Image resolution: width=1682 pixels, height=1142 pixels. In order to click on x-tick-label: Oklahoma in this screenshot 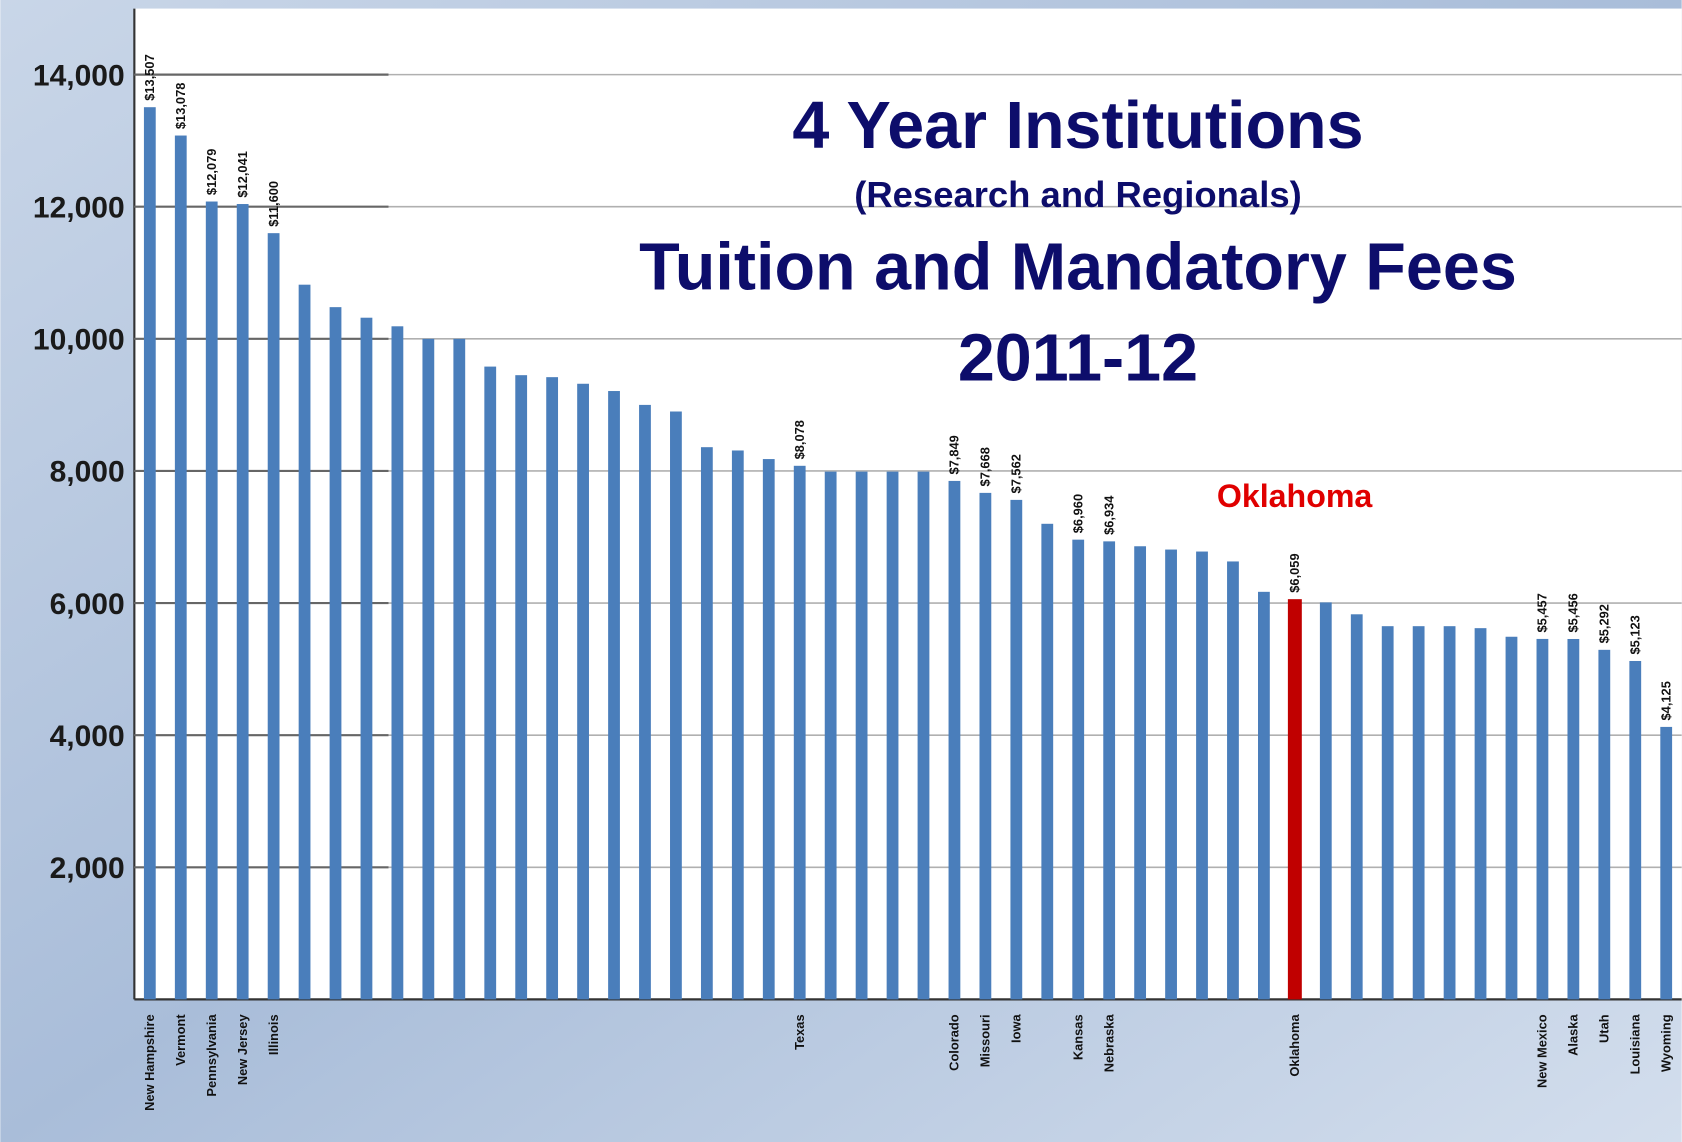, I will do `click(1294, 1045)`.